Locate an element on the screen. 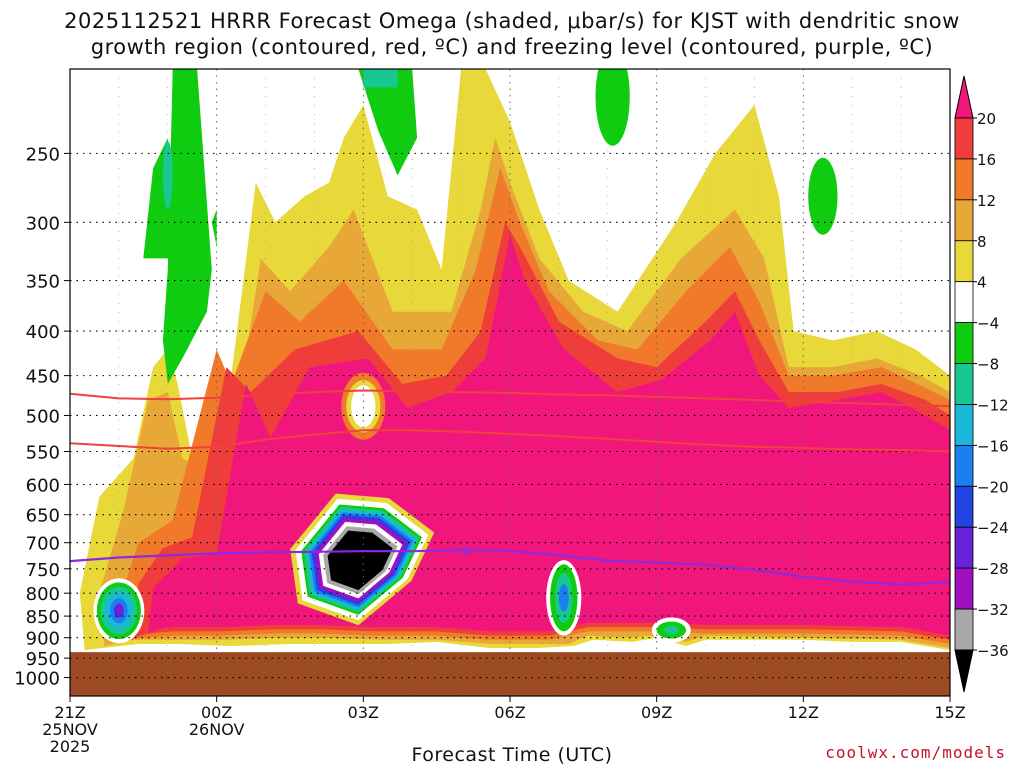 This screenshot has width=1024, height=768. x-tick-label-0-1: 25NOV is located at coordinates (70, 729).